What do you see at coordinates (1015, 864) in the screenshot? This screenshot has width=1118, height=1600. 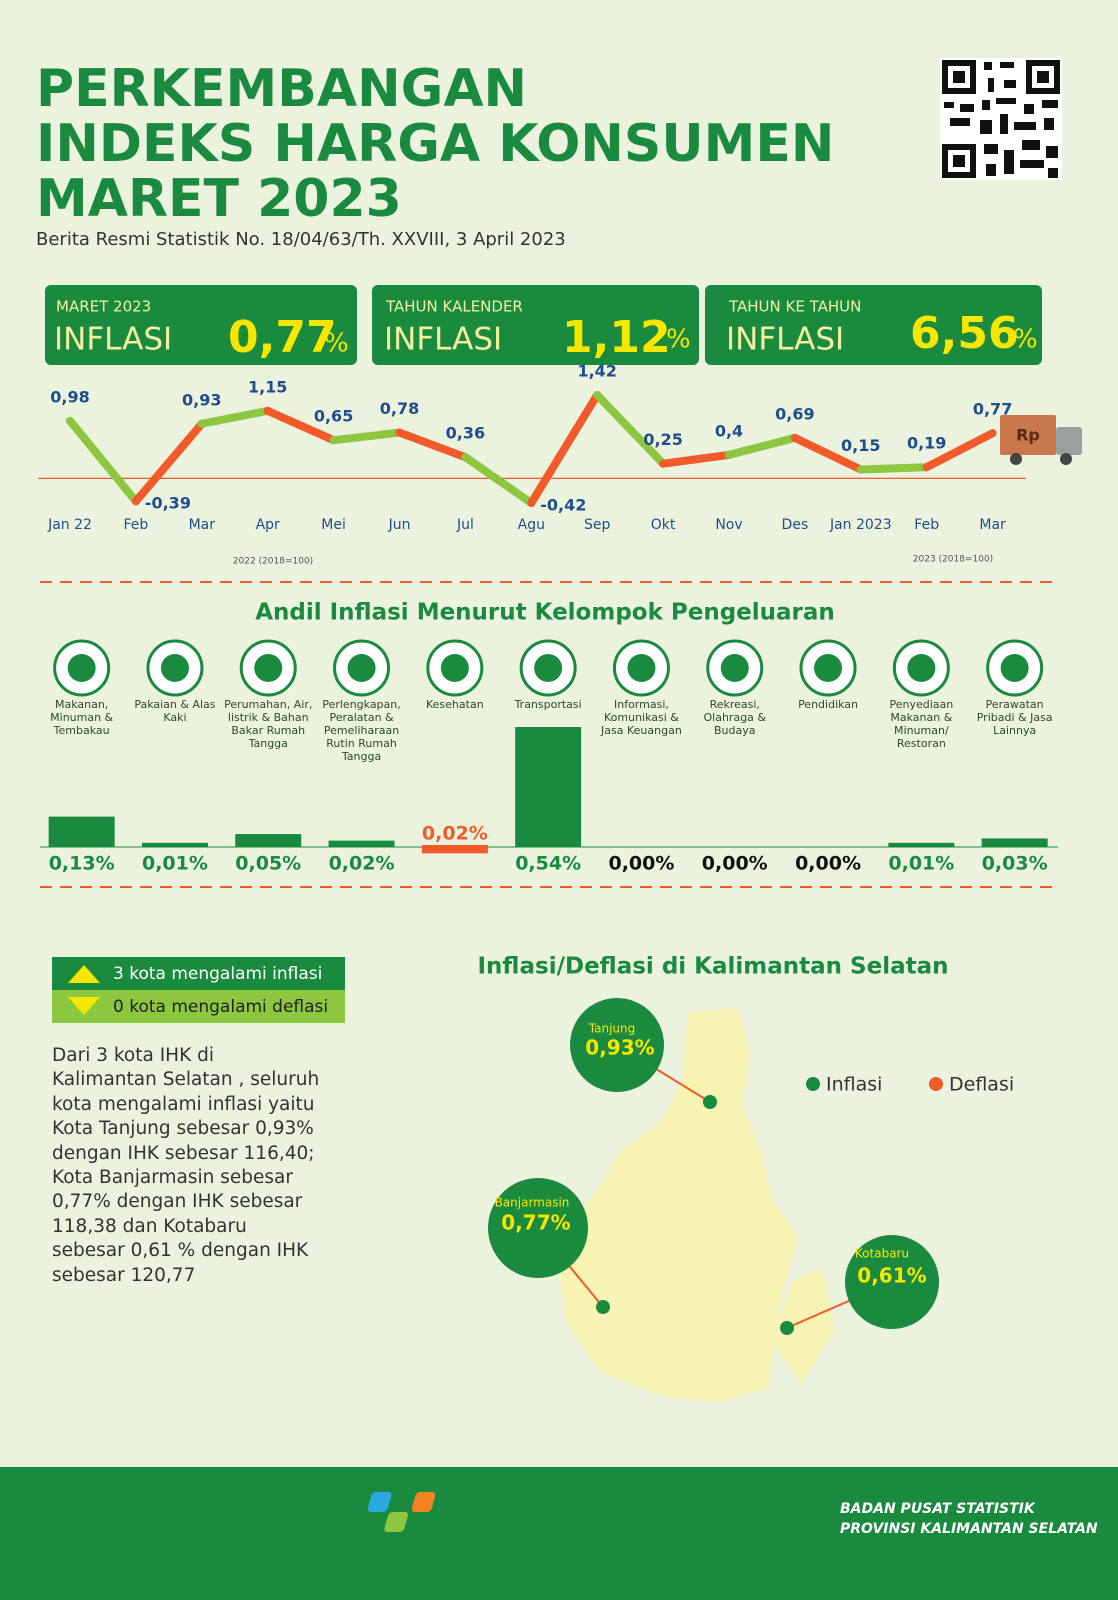 I see `data-label: 0,03%` at bounding box center [1015, 864].